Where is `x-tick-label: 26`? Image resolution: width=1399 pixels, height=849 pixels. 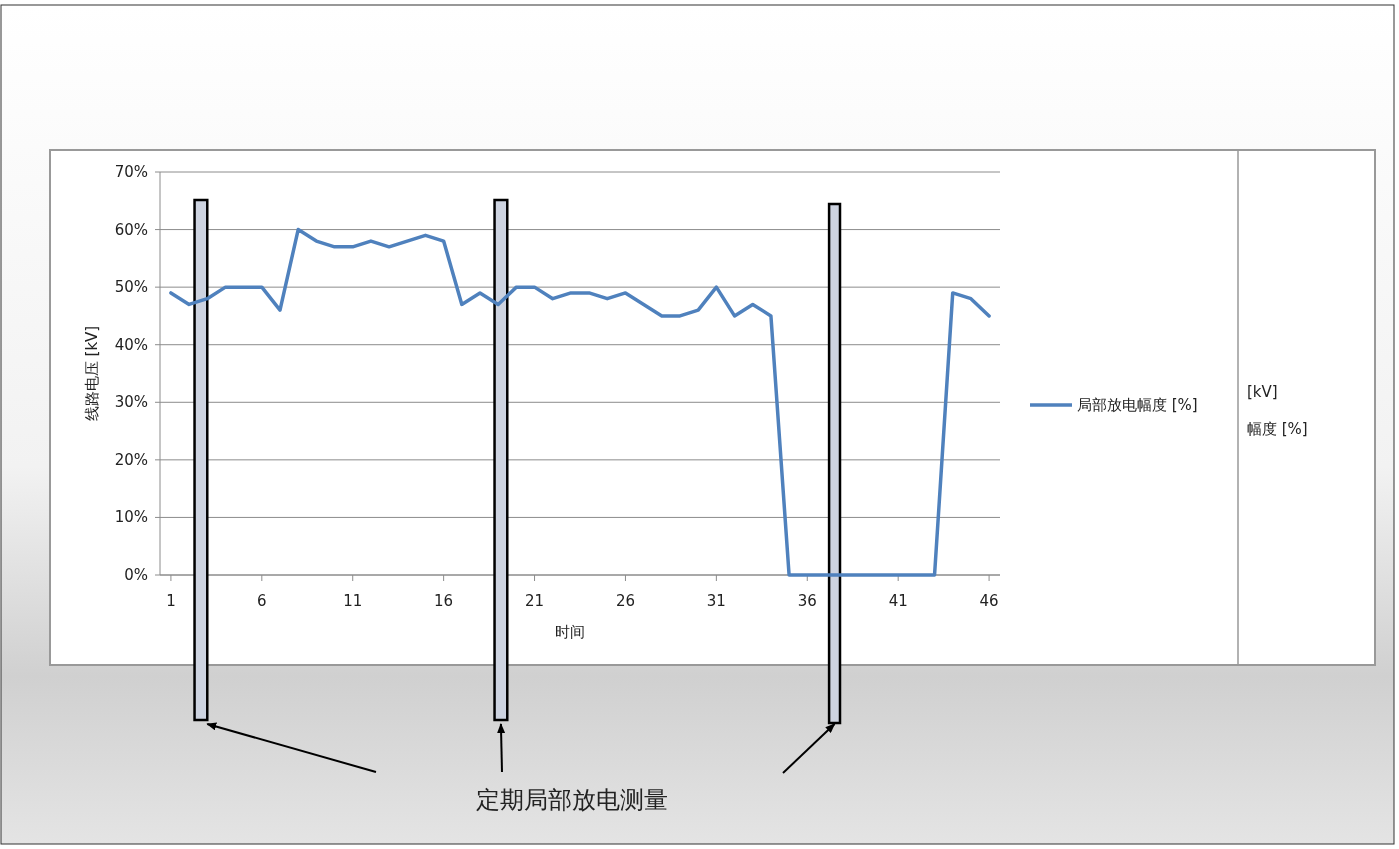 x-tick-label: 26 is located at coordinates (625, 601).